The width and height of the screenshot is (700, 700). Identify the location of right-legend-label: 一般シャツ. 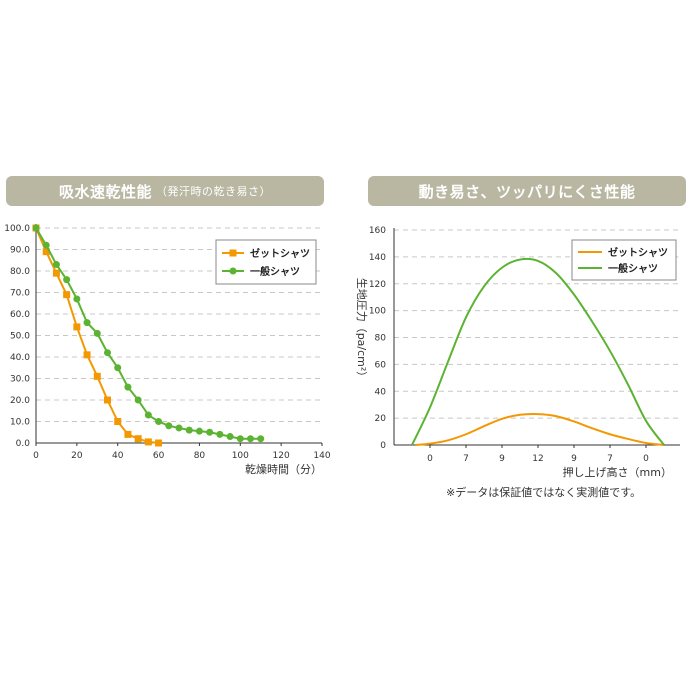
(633, 268).